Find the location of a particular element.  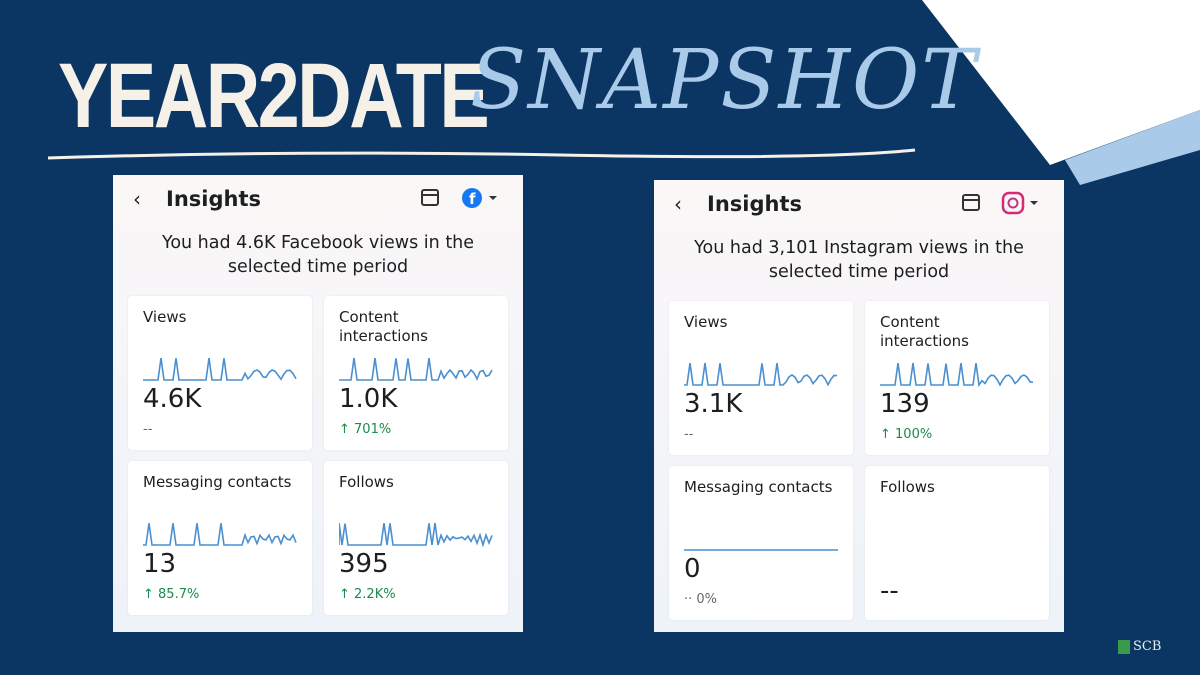

metric-card: Messaging contacts 13 ↑ 85.7% is located at coordinates (220, 538).